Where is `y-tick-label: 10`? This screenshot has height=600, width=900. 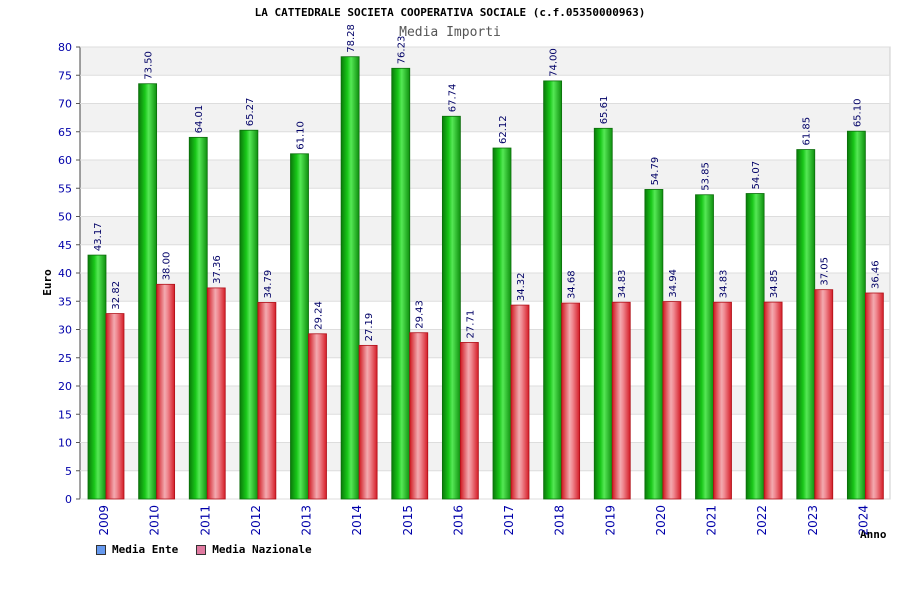
y-tick-label: 10 is located at coordinates (65, 443).